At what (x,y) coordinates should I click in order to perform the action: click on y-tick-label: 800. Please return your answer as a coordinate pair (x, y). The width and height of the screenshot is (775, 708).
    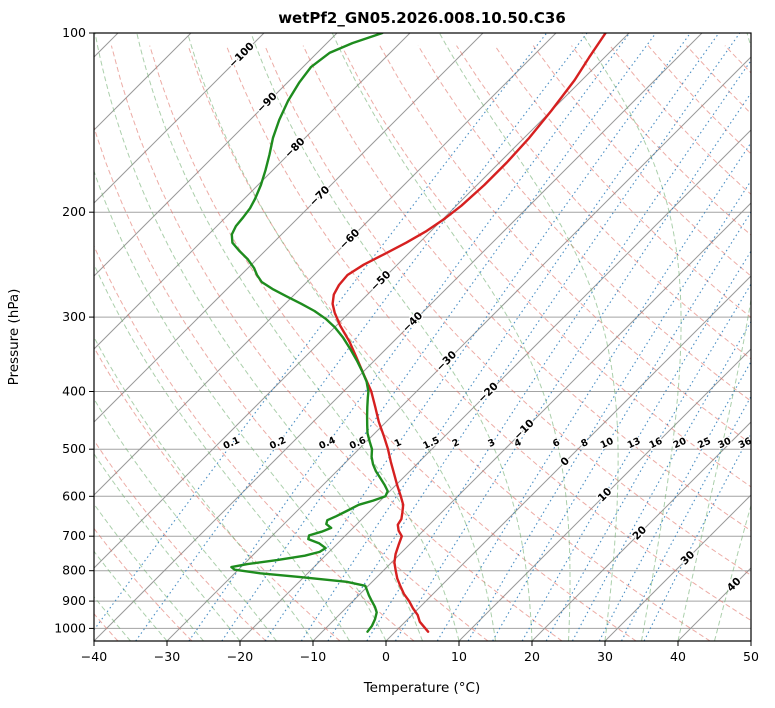
    Looking at the image, I should click on (74, 570).